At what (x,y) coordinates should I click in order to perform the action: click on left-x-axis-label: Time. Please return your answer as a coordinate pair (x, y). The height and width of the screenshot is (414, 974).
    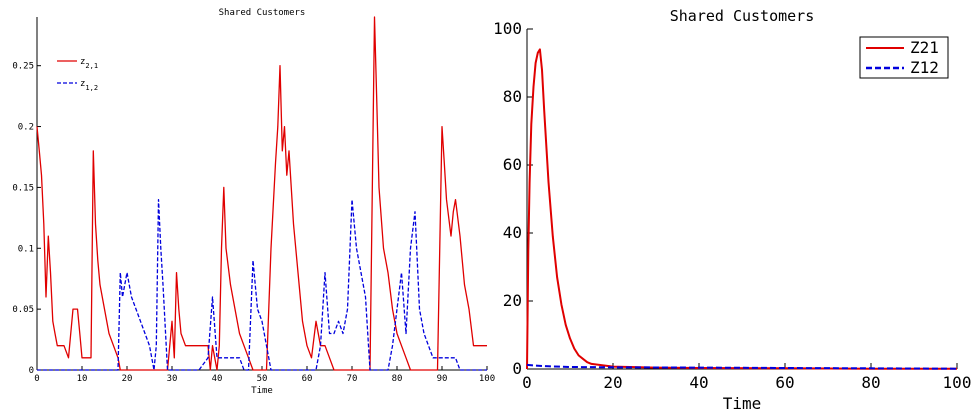
    Looking at the image, I should click on (262, 391).